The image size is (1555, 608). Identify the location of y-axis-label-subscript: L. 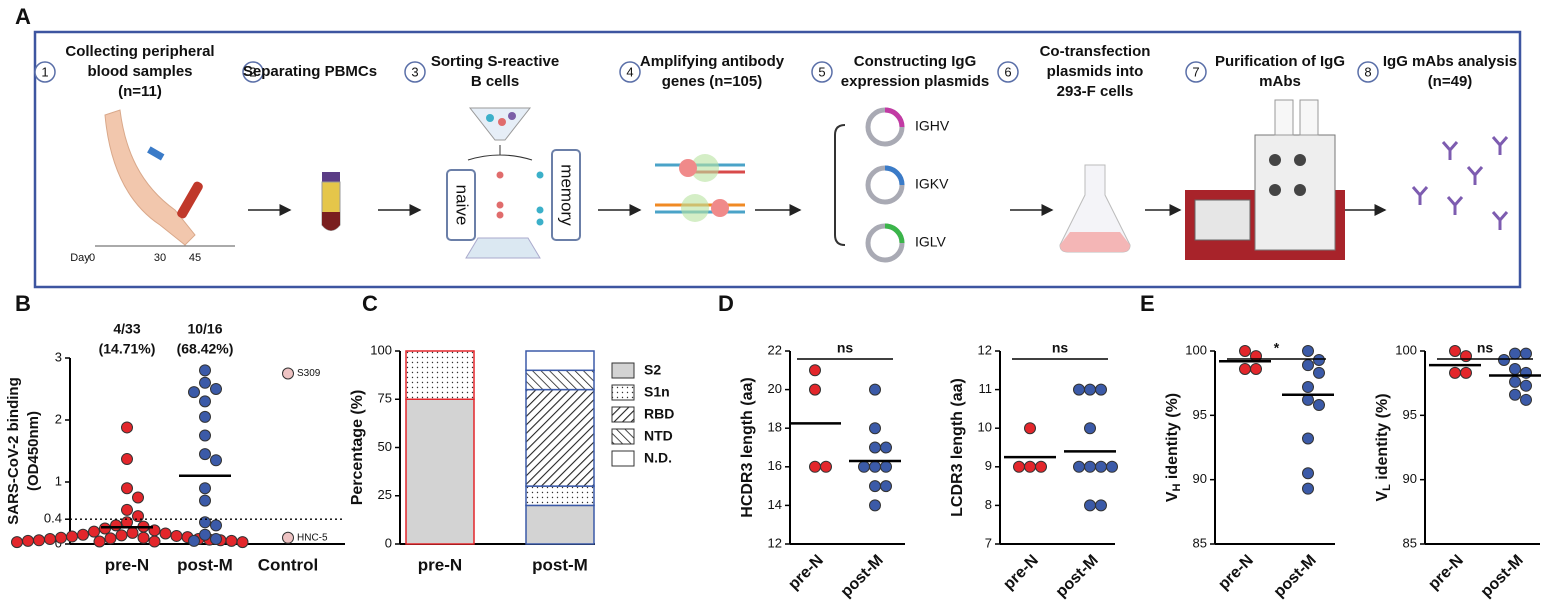
(1387, 487).